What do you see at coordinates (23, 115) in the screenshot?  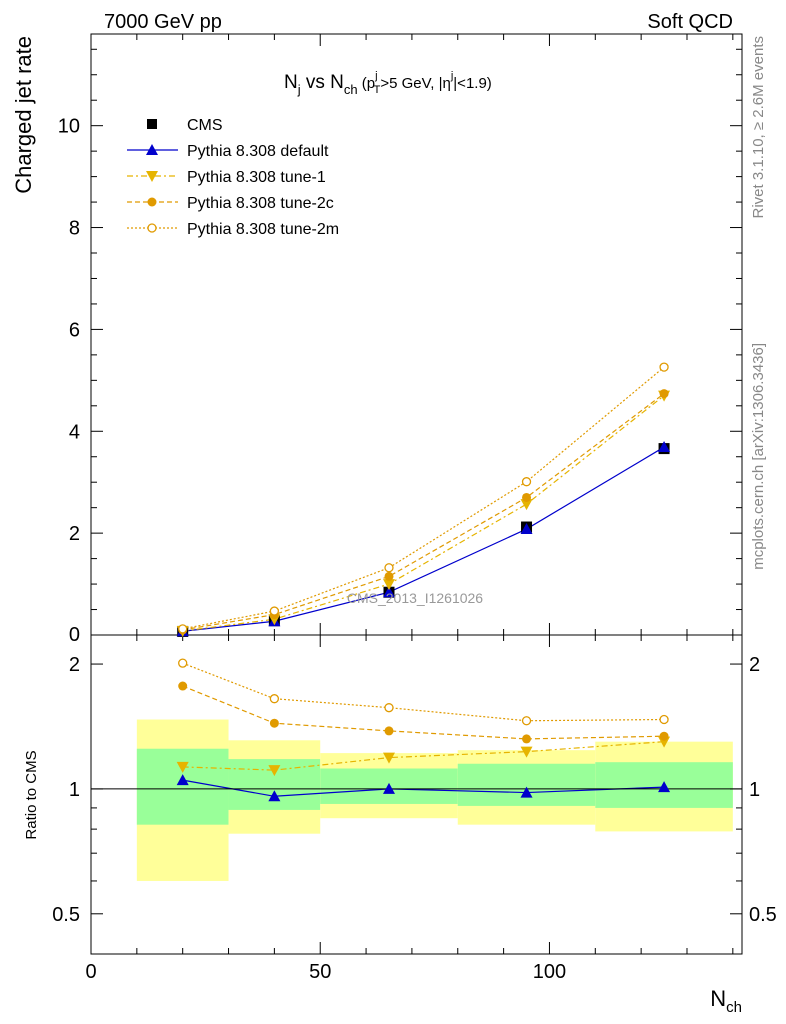 I see `y-axis-label: Charged jet rate` at bounding box center [23, 115].